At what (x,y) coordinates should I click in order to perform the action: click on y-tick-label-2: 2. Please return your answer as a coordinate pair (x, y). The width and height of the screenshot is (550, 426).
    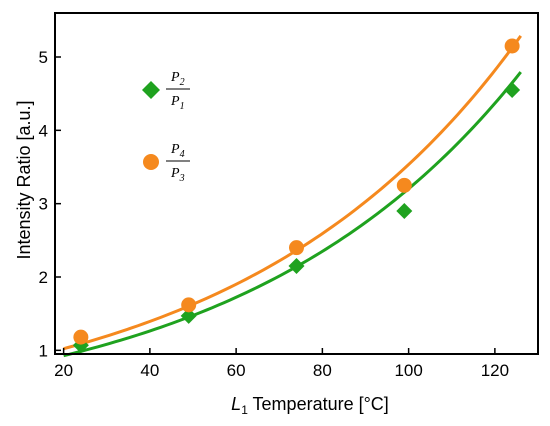
    Looking at the image, I should click on (43, 277).